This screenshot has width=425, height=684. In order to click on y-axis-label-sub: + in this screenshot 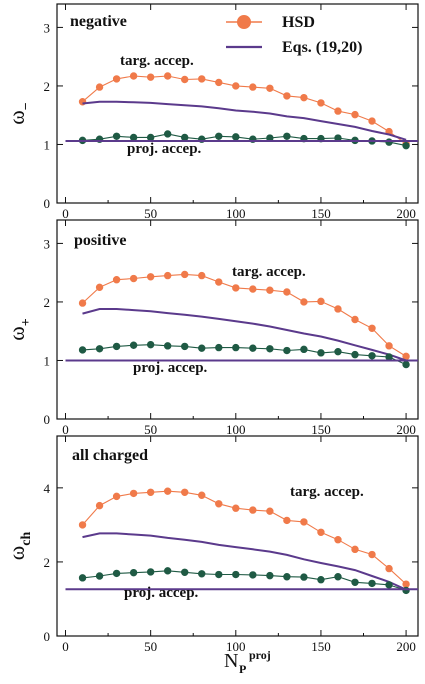, I will do `click(26, 322)`.